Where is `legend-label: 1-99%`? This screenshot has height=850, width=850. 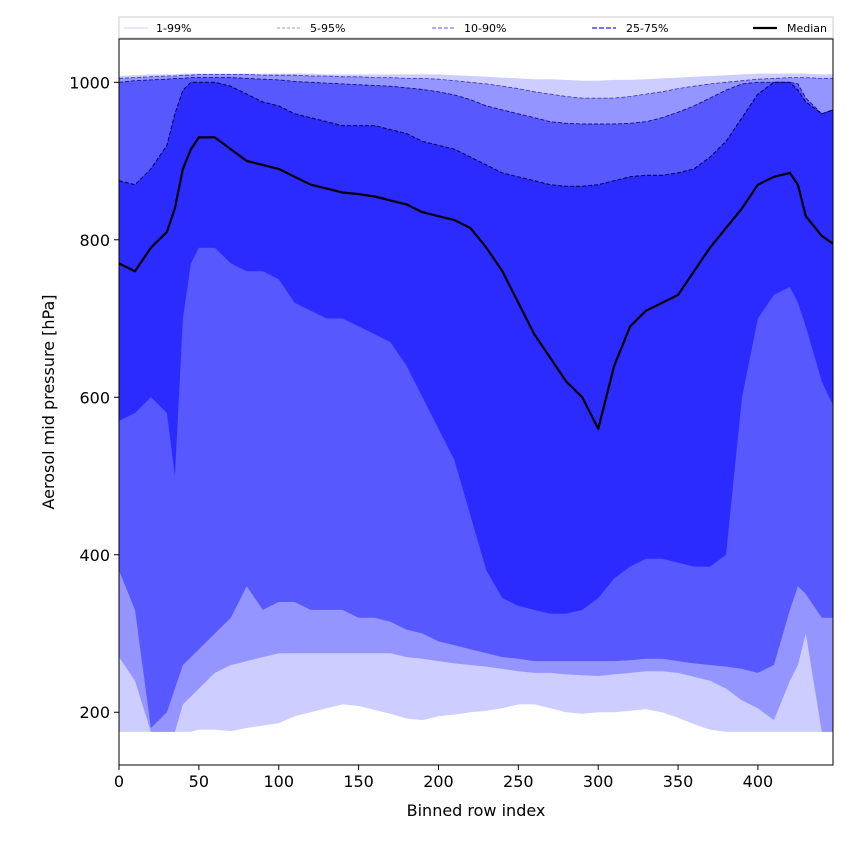
legend-label: 1-99% is located at coordinates (173, 28).